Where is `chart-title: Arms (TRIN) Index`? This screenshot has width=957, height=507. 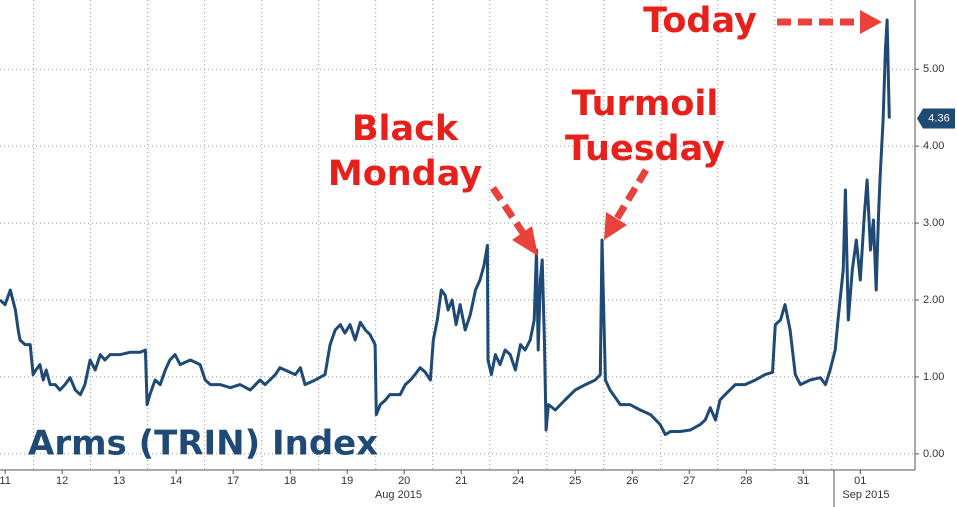
chart-title: Arms (TRIN) Index is located at coordinates (203, 444).